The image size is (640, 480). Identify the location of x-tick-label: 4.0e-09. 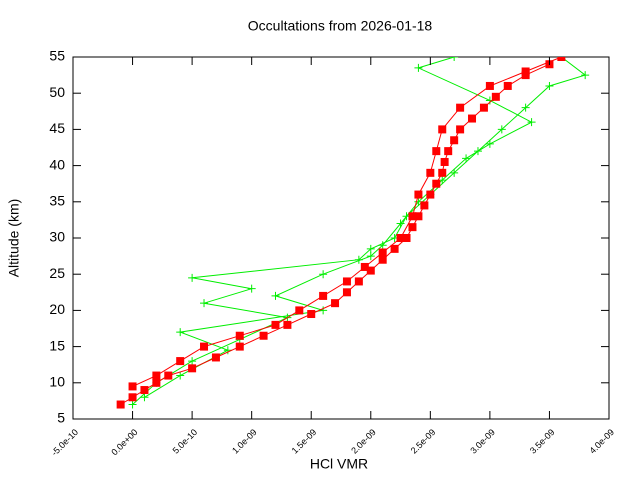
(601, 441).